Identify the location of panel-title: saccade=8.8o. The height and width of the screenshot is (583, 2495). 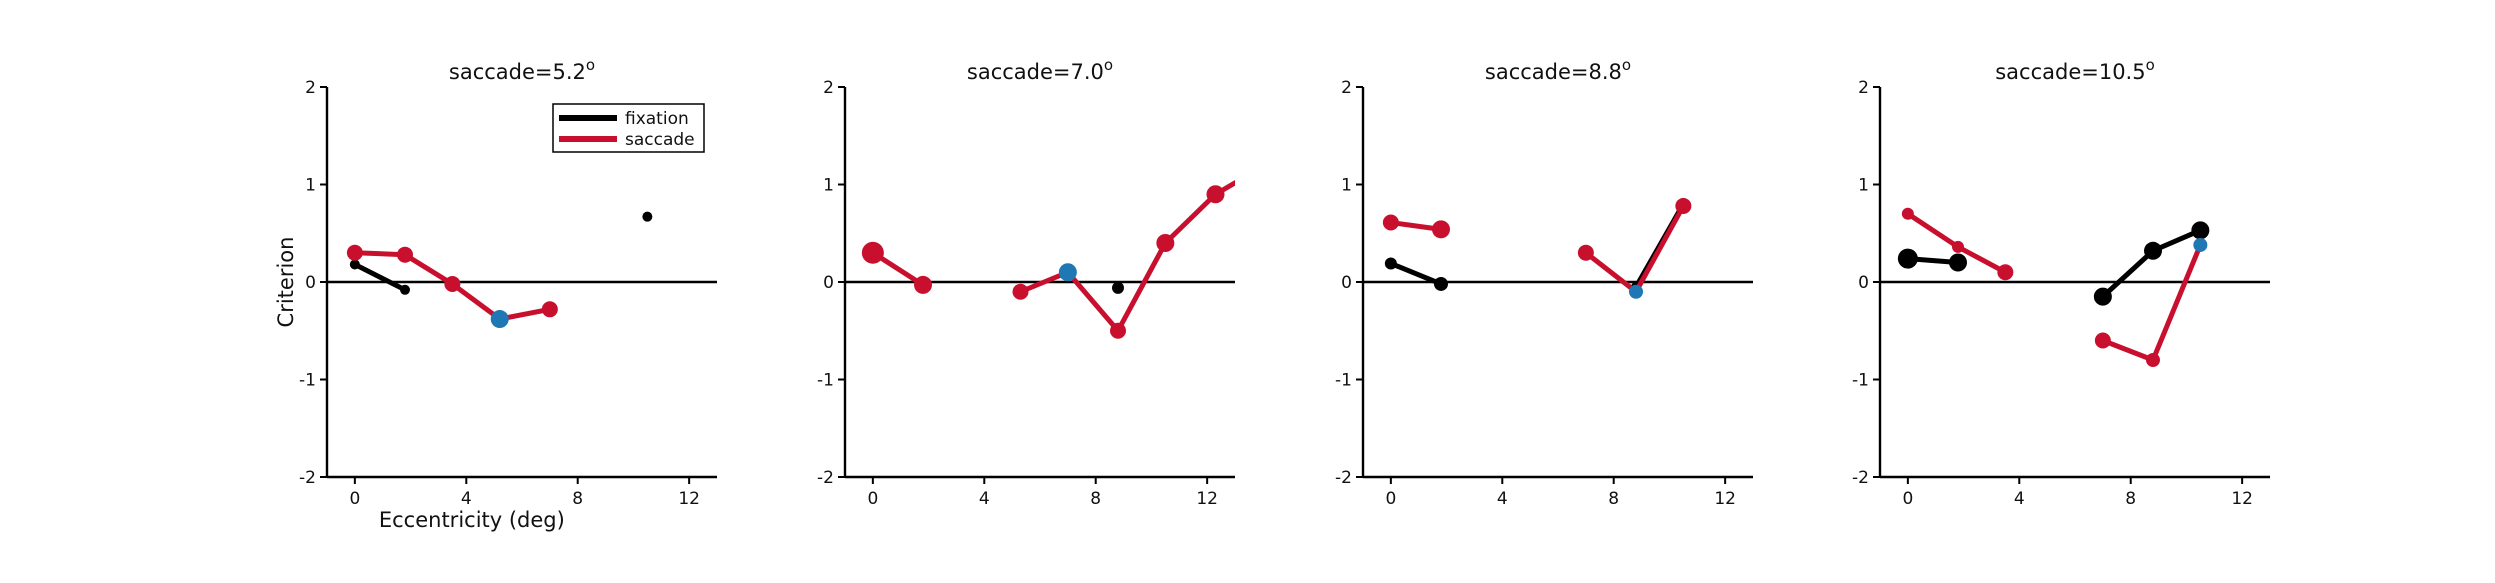
(1558, 70).